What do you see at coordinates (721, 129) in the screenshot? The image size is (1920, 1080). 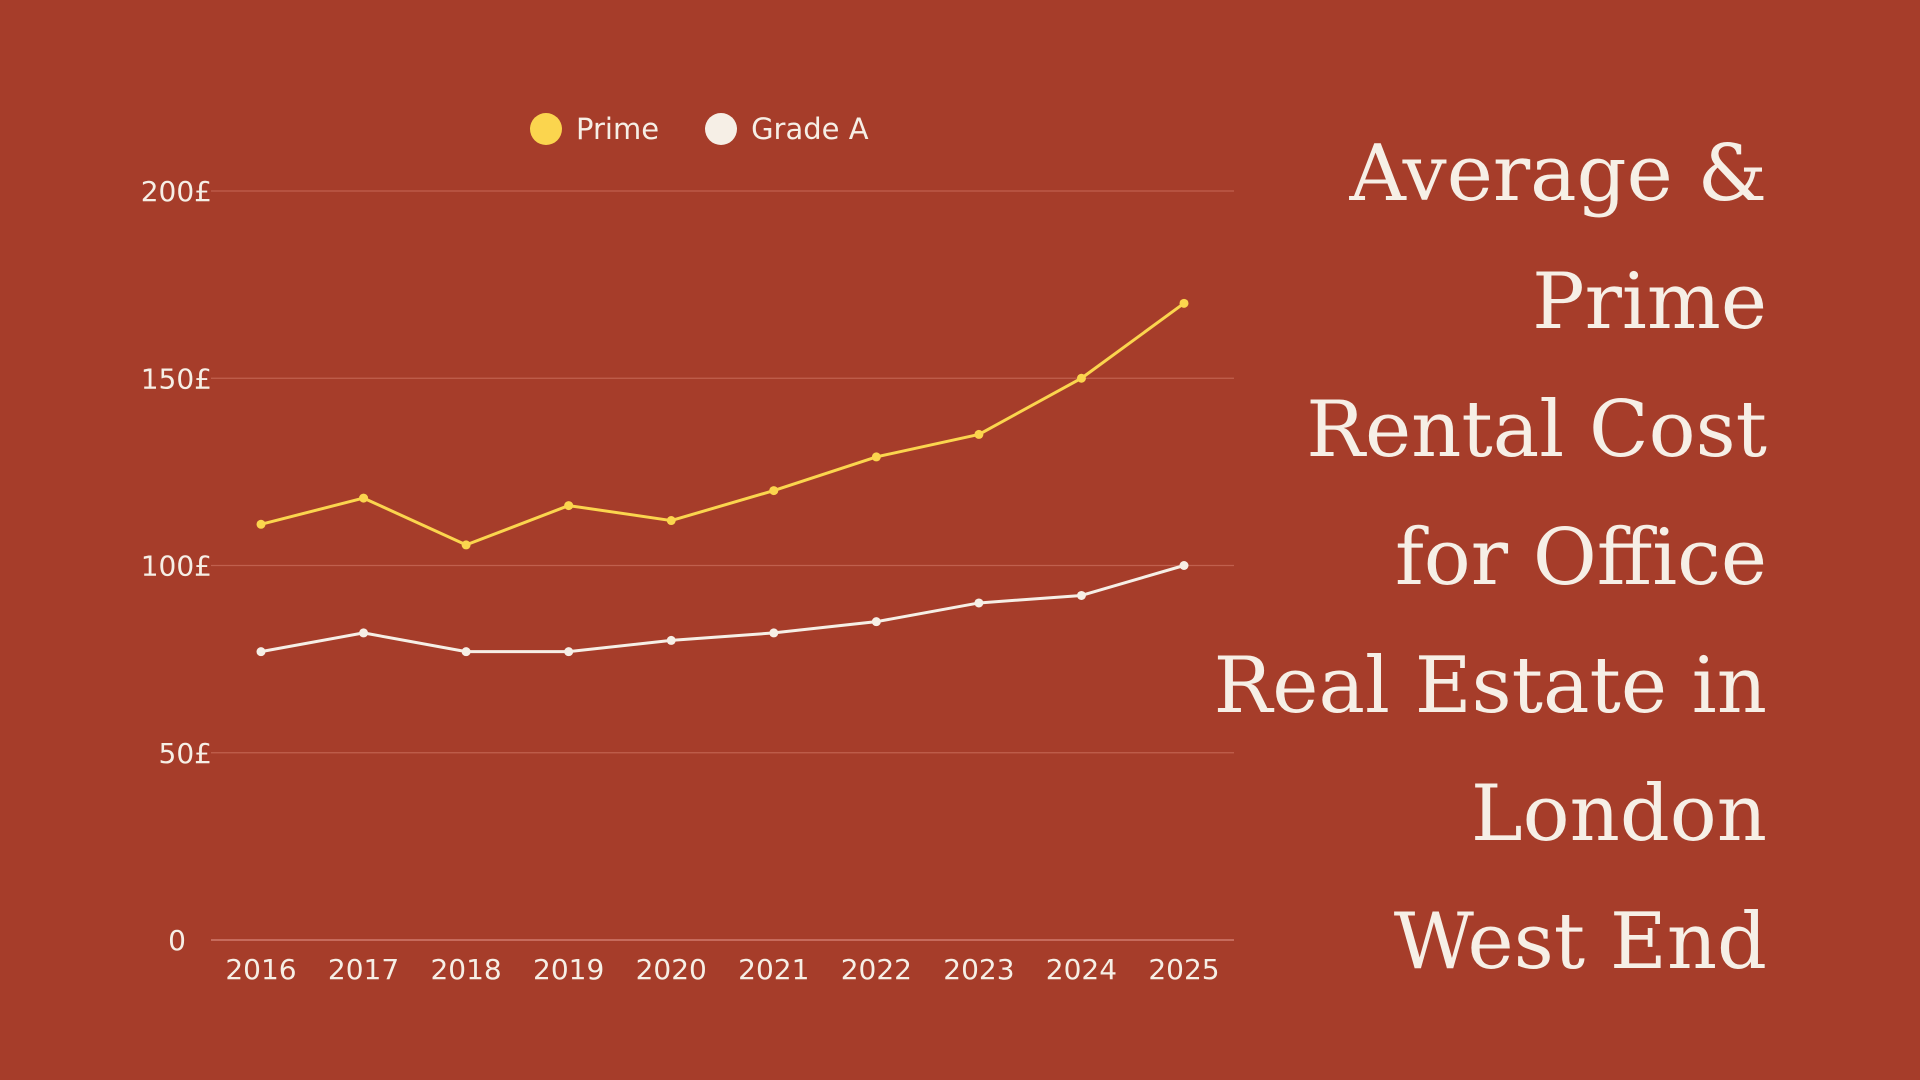 I see `legend-swatch-grade-a` at bounding box center [721, 129].